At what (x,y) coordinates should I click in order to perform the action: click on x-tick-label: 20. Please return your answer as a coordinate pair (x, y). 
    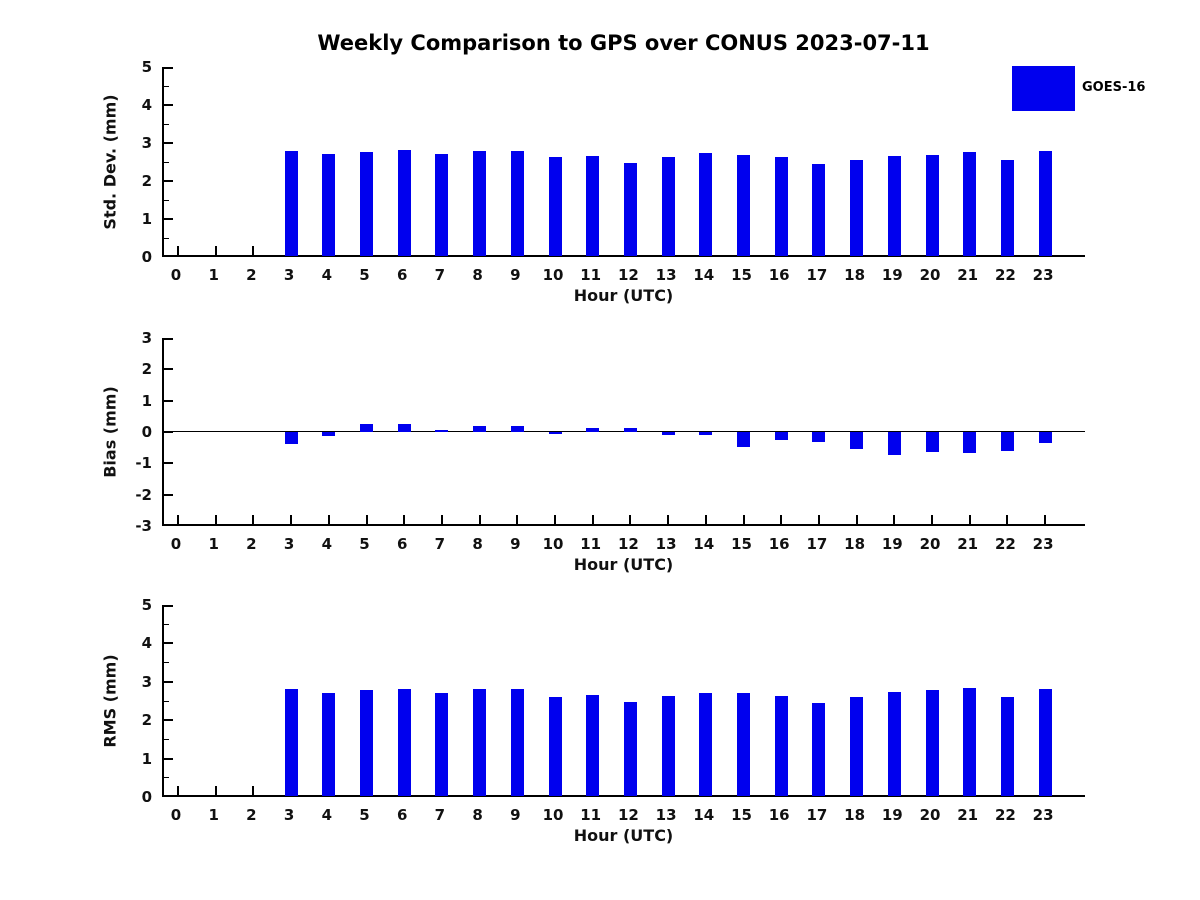
    Looking at the image, I should click on (930, 815).